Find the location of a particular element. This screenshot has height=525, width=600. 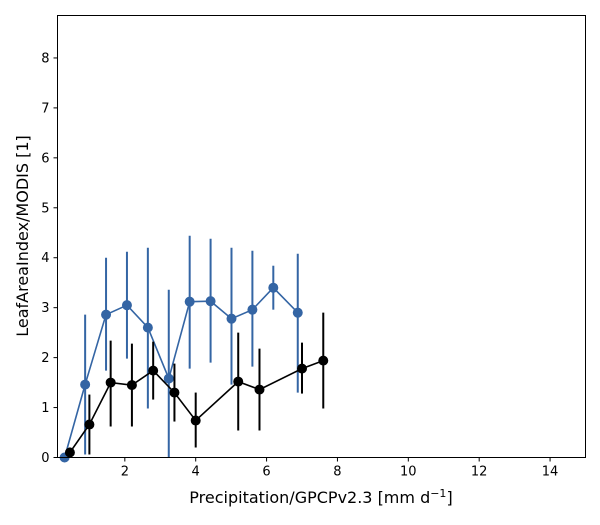

series-line is located at coordinates (181, 372).